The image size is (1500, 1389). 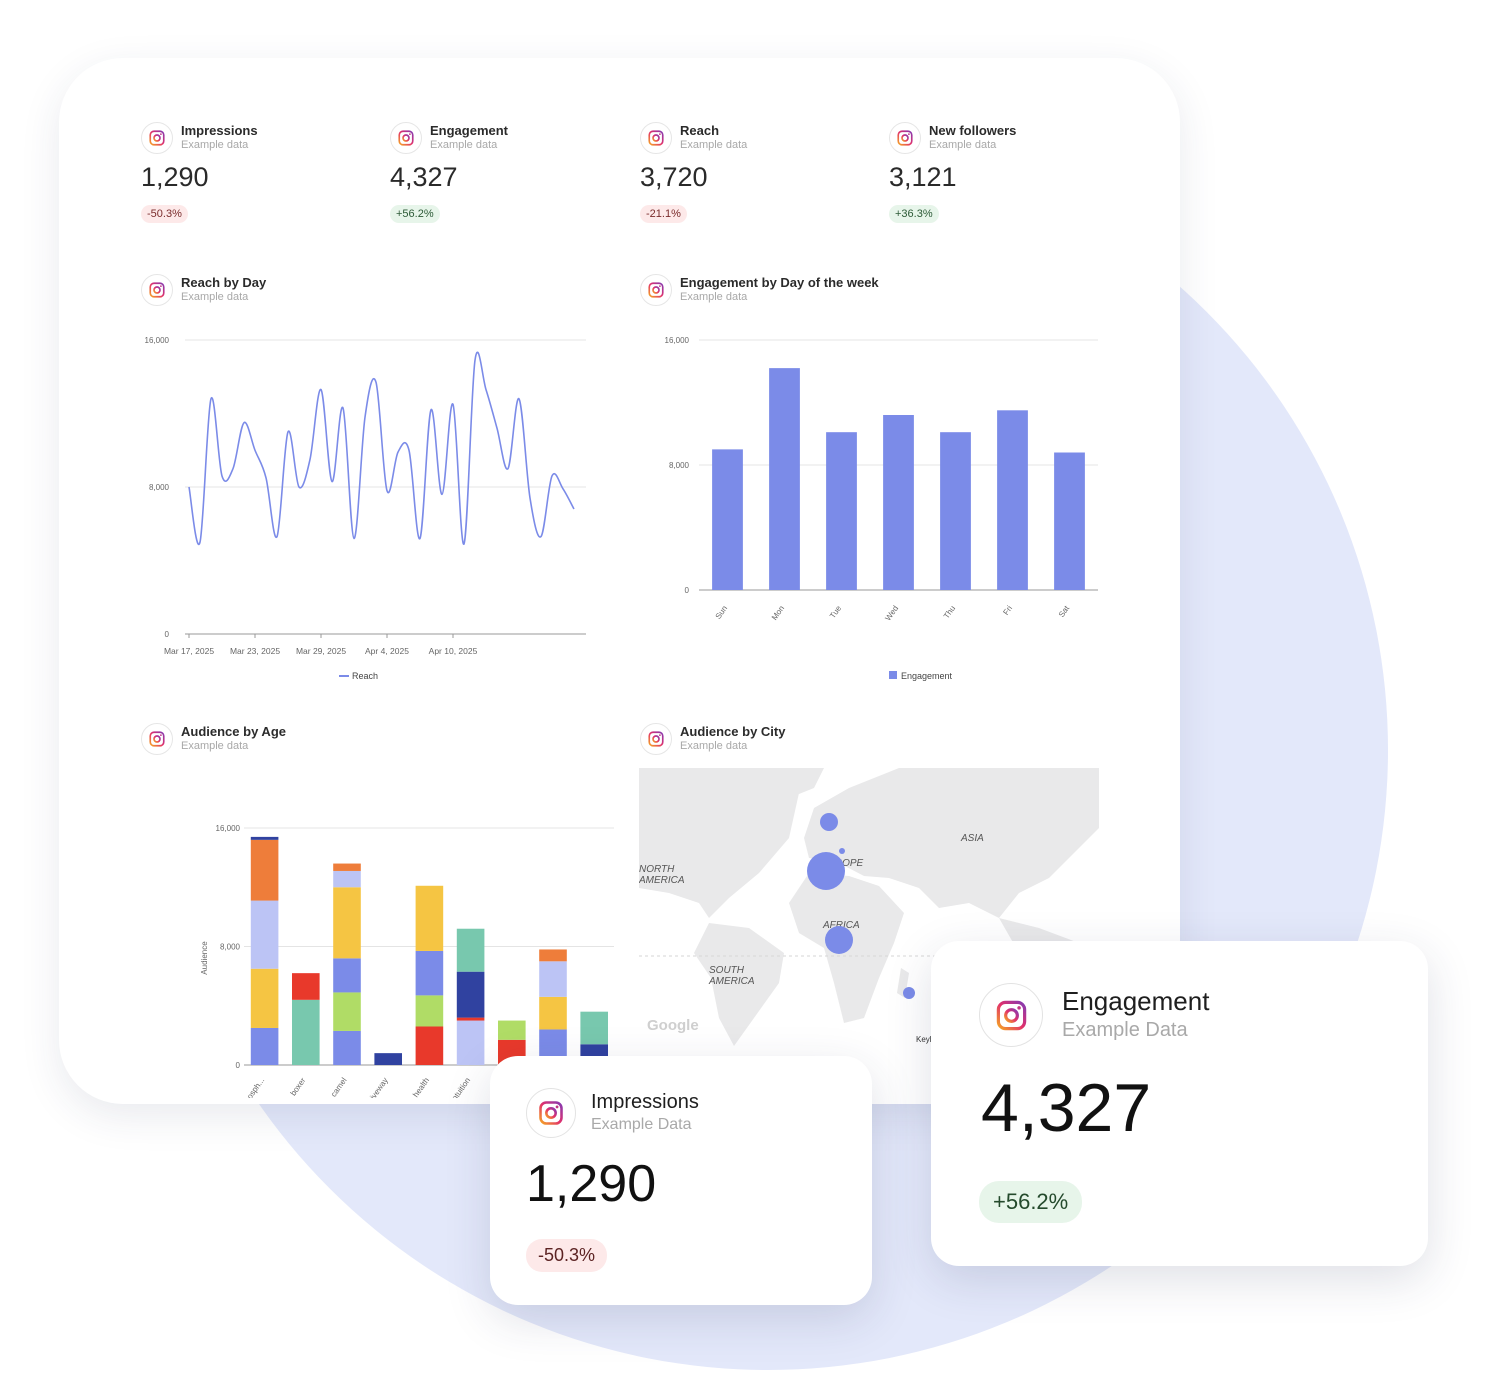 I want to click on map-land-eurasia, so click(x=951, y=843).